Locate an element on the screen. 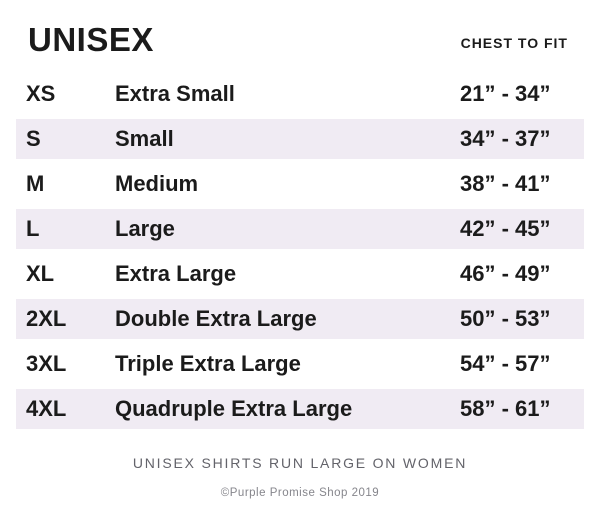  chest-range: 54” - 57” is located at coordinates (505, 363).